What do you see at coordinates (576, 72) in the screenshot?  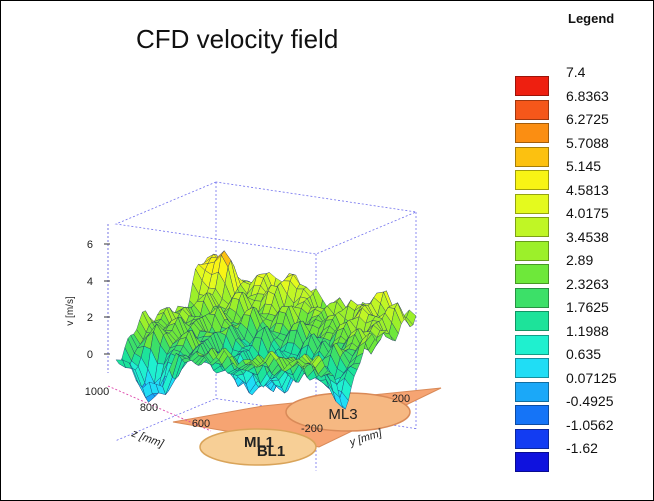 I see `legend-label: 7.4` at bounding box center [576, 72].